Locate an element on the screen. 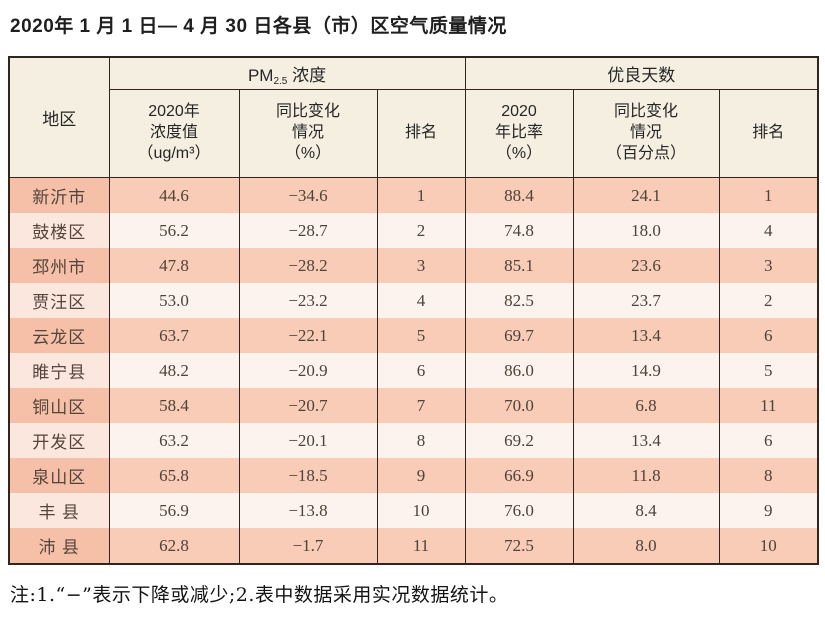  pm-rank-cell: 8 is located at coordinates (421, 440).